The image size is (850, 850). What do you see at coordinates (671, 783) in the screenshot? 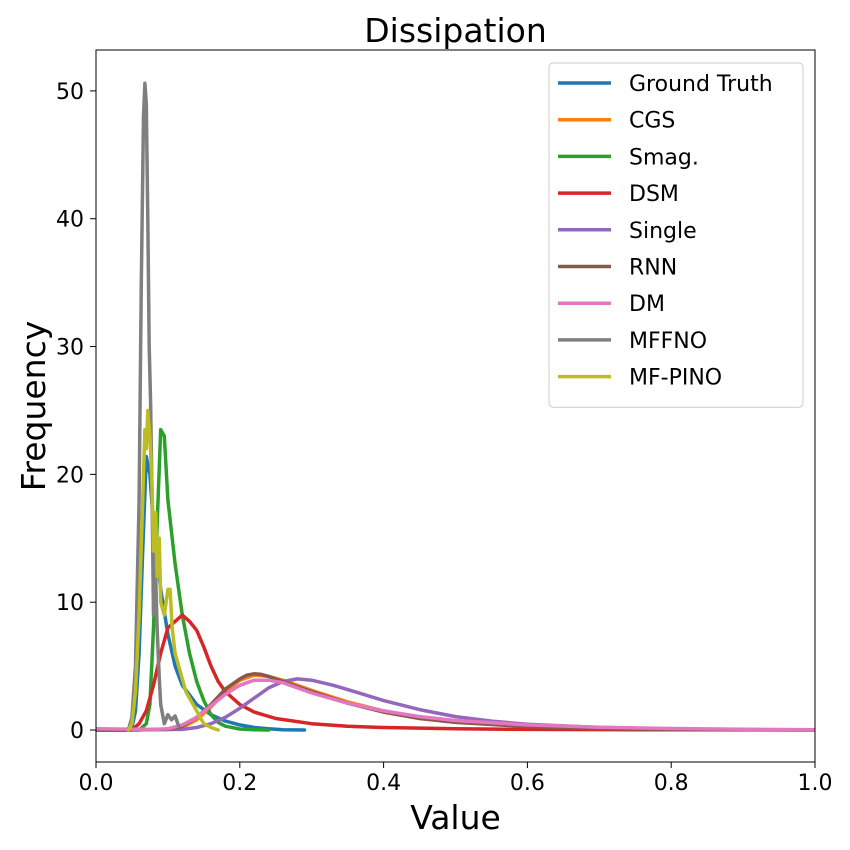
I see `x-tick-label: 0.8` at bounding box center [671, 783].